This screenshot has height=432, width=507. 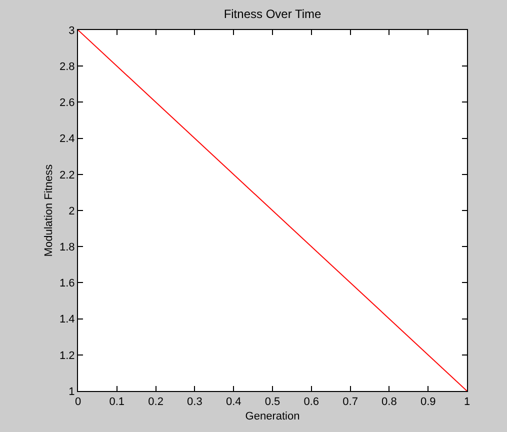 I want to click on x-tick-label: 0.5, so click(x=272, y=402).